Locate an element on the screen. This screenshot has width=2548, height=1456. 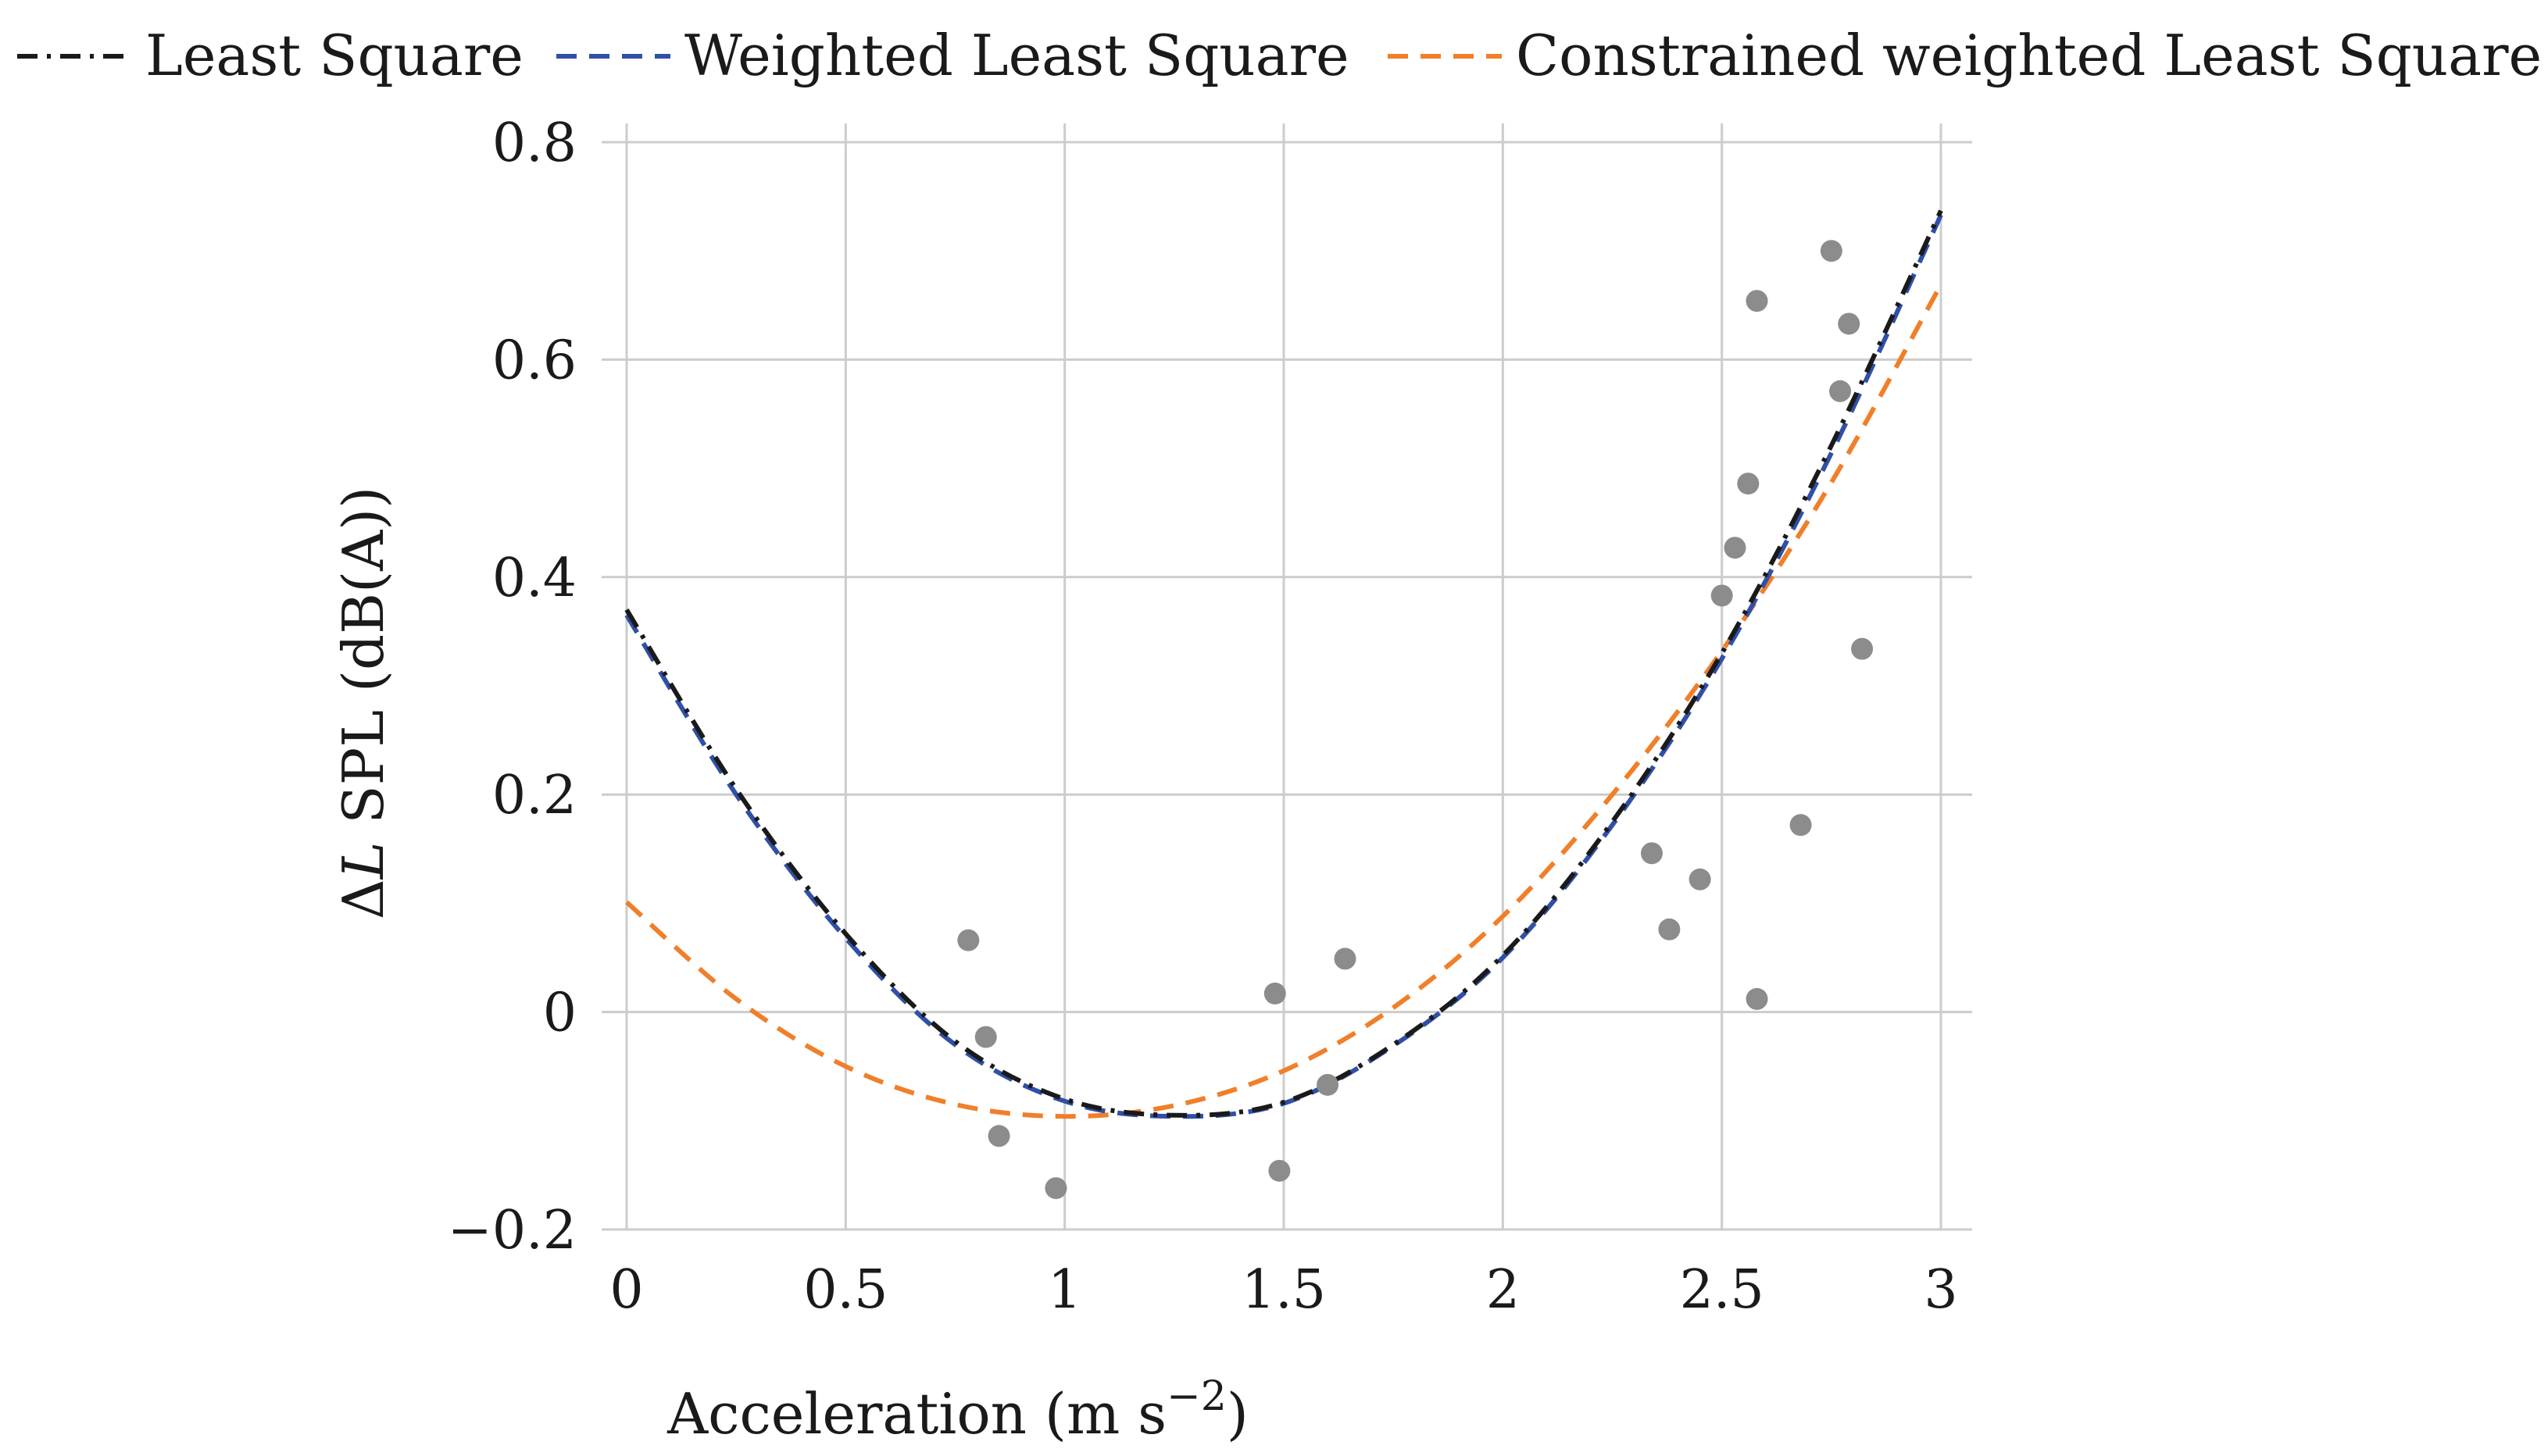
x-tick-label: 2.5 is located at coordinates (1722, 1290).